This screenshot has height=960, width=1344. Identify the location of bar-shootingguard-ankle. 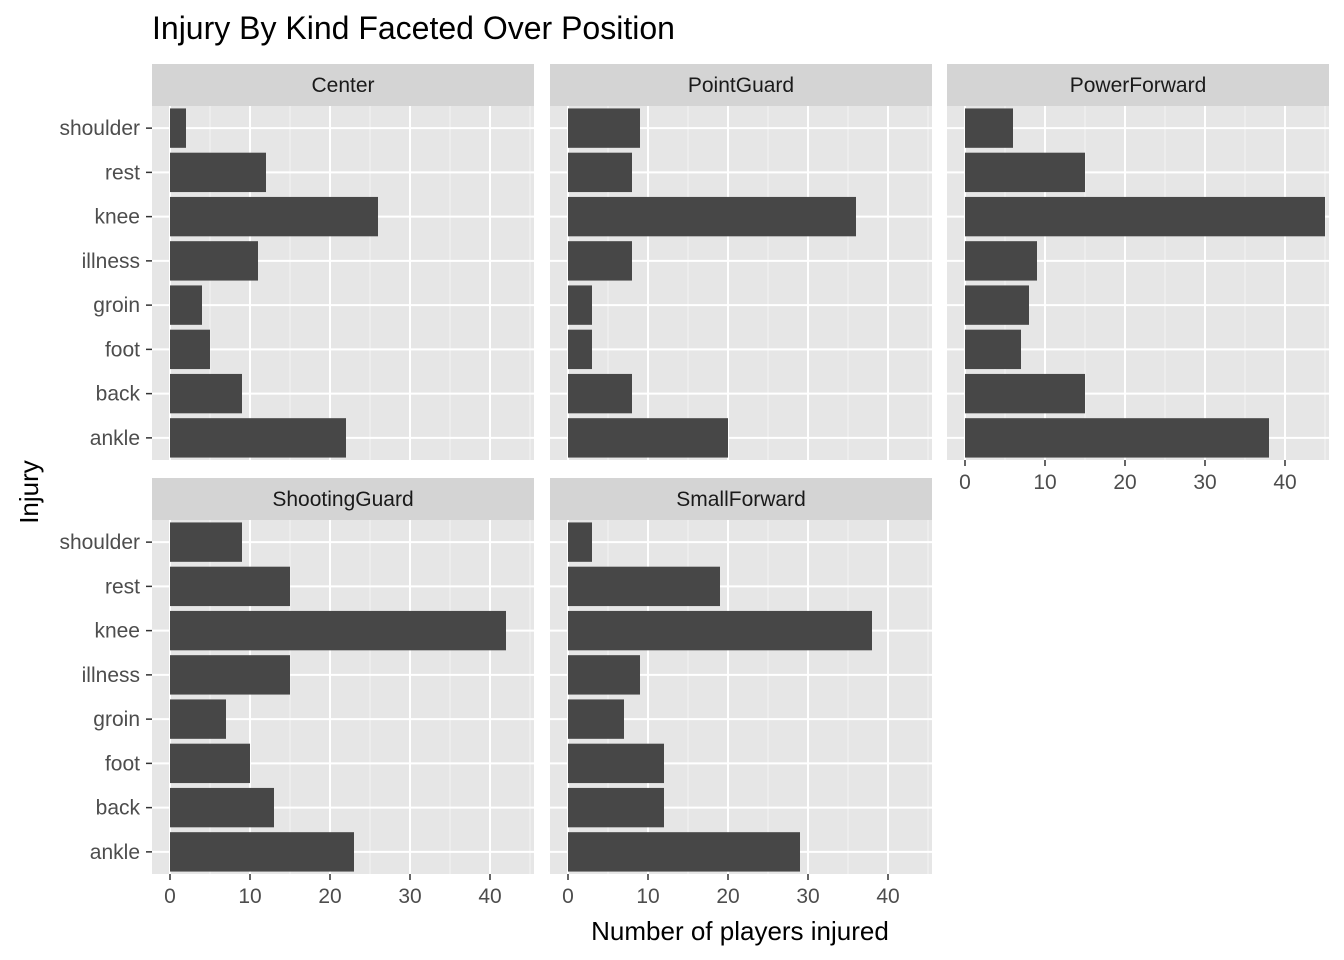
(262, 852).